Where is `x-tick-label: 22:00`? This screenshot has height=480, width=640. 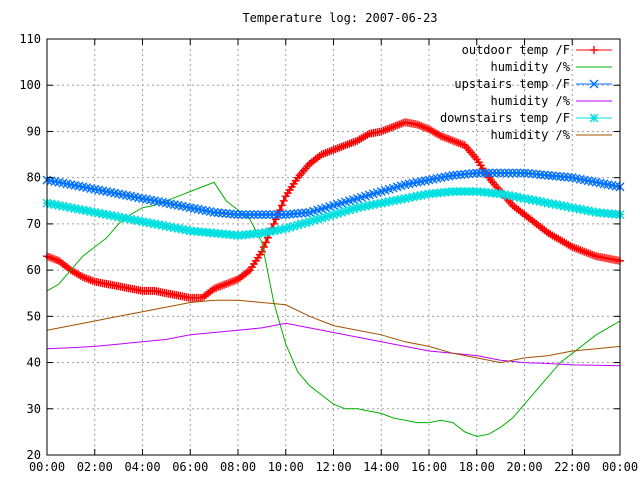
x-tick-label: 22:00 is located at coordinates (572, 467).